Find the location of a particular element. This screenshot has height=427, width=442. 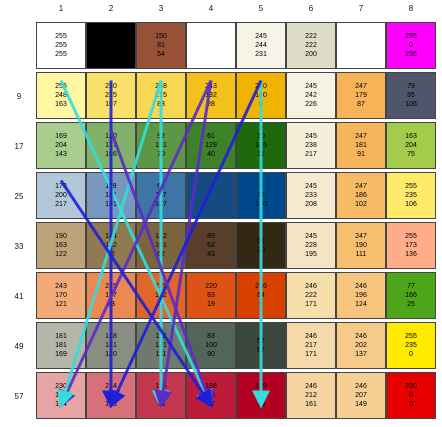

rgb-value: 242 is located at coordinates (311, 95).